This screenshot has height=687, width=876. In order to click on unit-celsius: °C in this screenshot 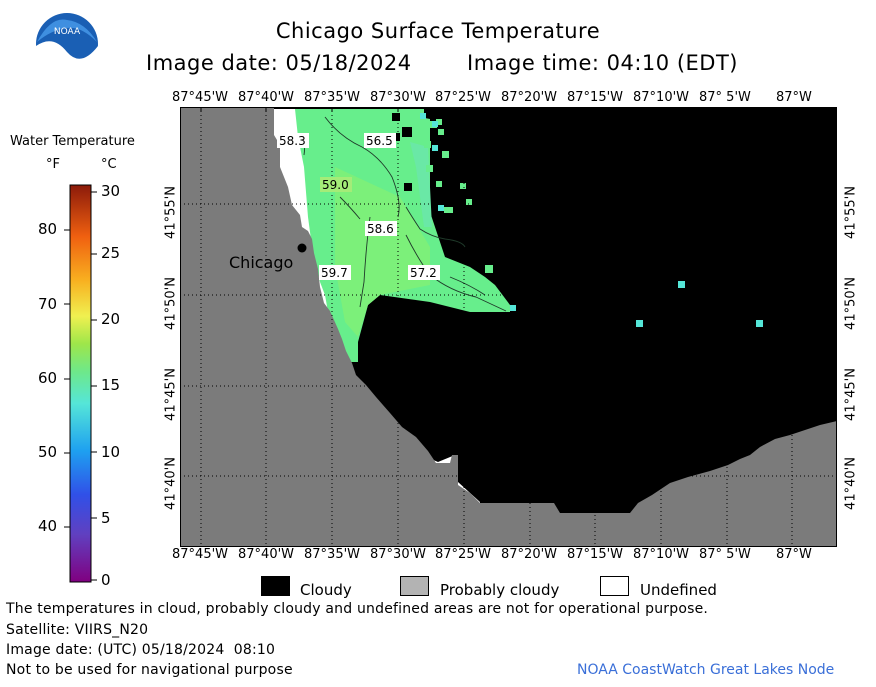, I will do `click(109, 164)`.